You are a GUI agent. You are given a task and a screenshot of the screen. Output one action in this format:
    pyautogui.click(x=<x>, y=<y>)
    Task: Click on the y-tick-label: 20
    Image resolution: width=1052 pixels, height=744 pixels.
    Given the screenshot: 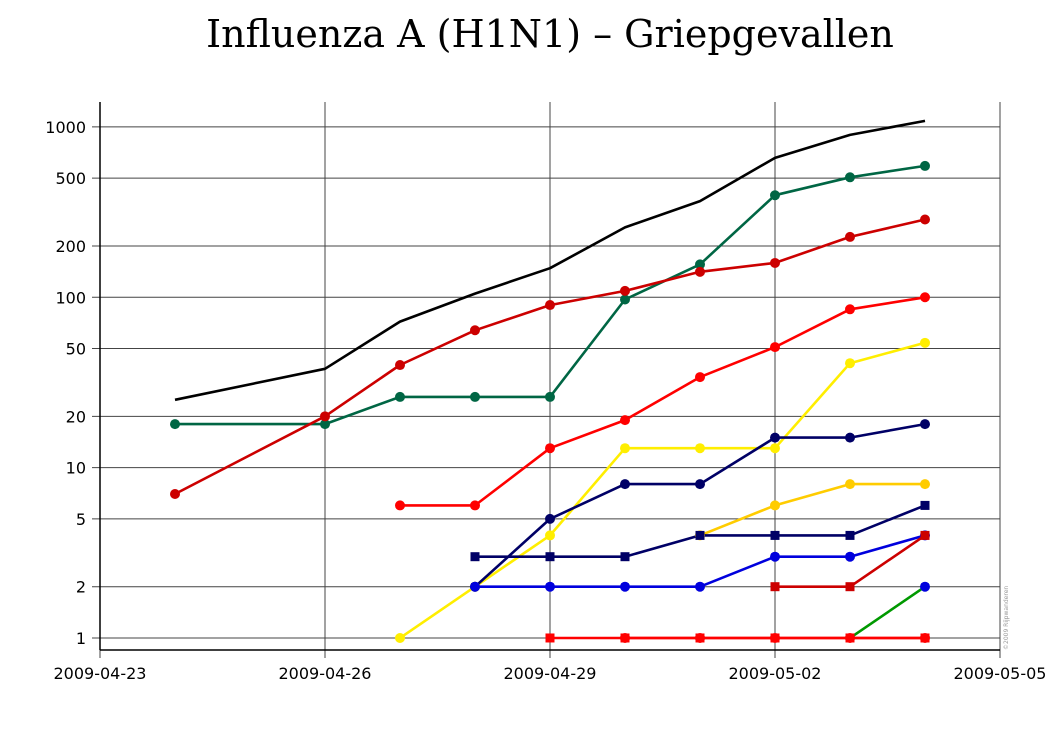 What is the action you would take?
    pyautogui.click(x=76, y=416)
    